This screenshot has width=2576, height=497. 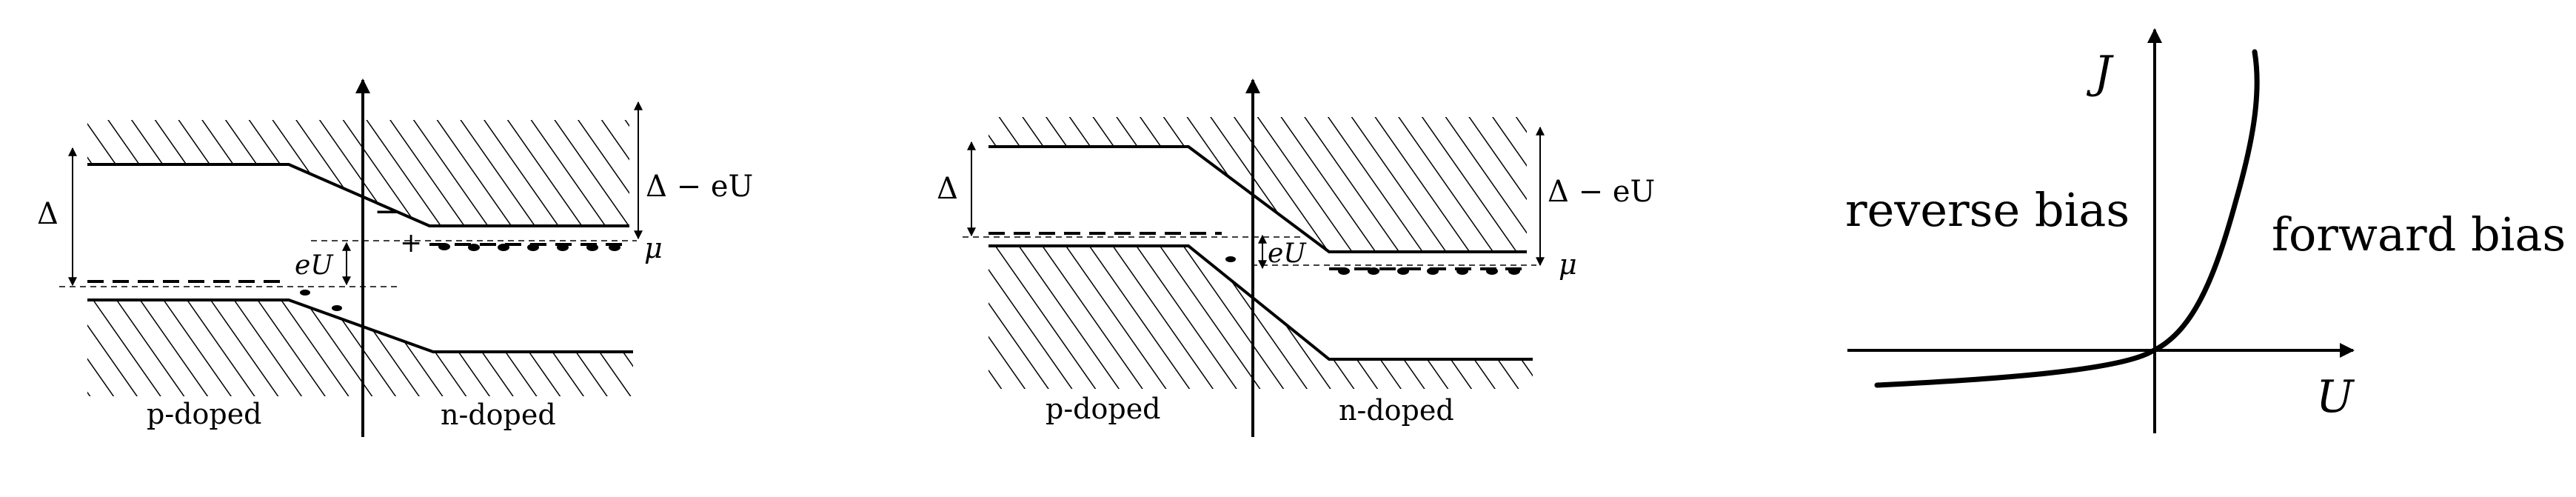 I want to click on hole-charge-label: +, so click(x=411, y=243).